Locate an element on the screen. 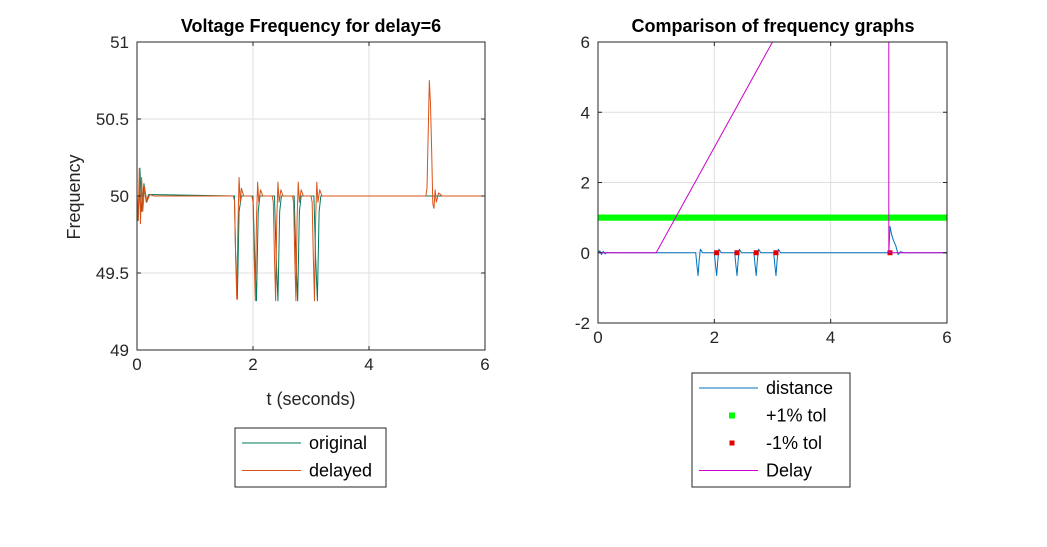  left-chart-x-tick-label: 6 is located at coordinates (484, 364).